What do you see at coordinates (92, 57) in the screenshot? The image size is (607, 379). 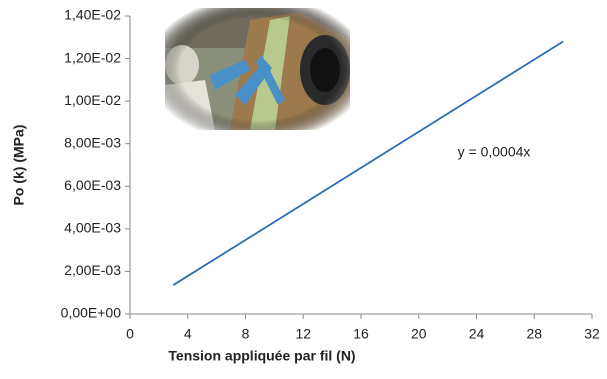 I see `y-tick-label: 1,20E-02` at bounding box center [92, 57].